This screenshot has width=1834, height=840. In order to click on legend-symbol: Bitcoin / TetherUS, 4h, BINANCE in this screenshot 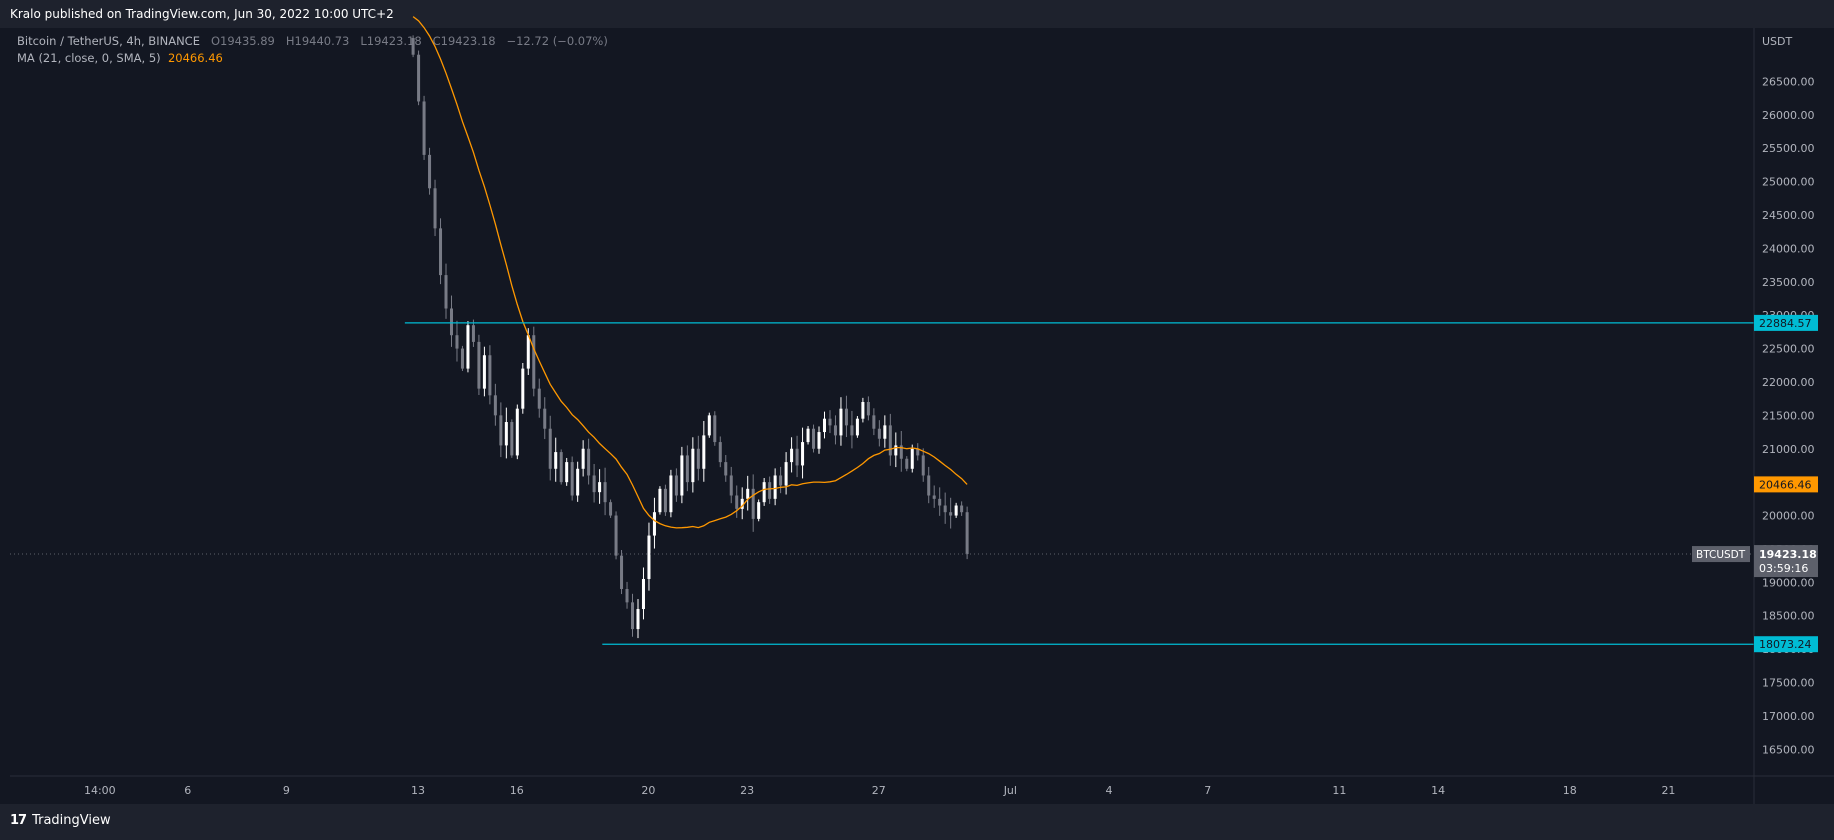, I will do `click(108, 41)`.